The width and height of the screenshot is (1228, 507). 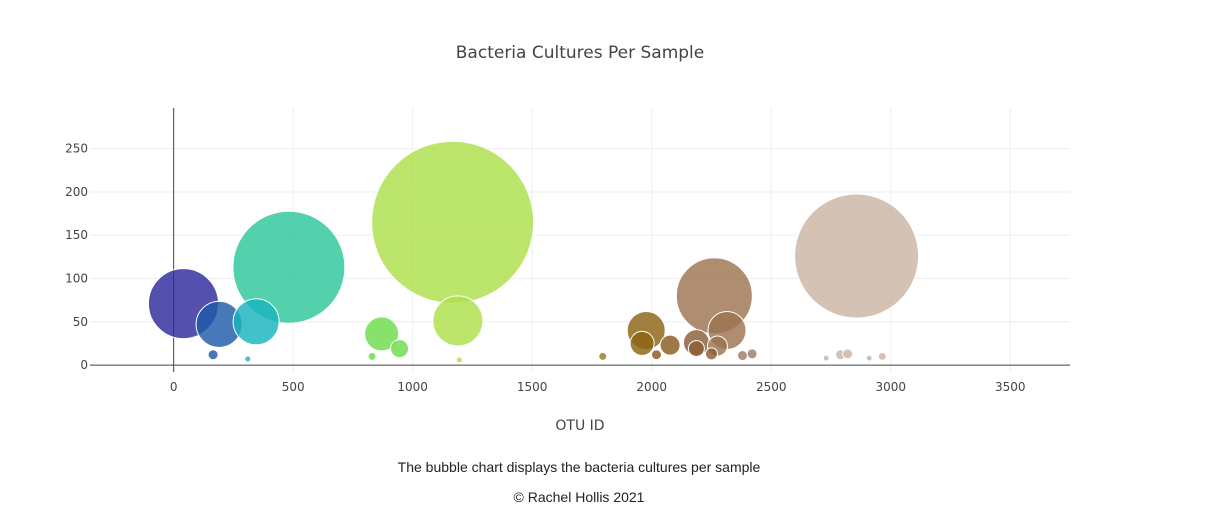 What do you see at coordinates (174, 387) in the screenshot?
I see `x-tick-label: 0` at bounding box center [174, 387].